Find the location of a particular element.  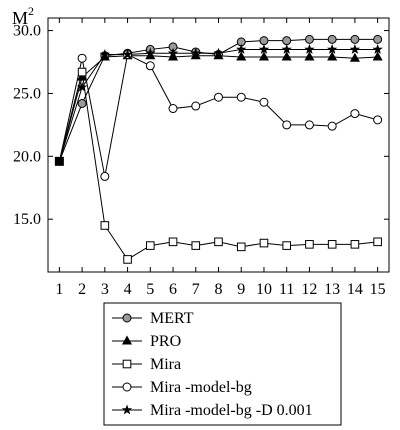

legend-label: Mira -model-bg -D 0.001 is located at coordinates (231, 410).